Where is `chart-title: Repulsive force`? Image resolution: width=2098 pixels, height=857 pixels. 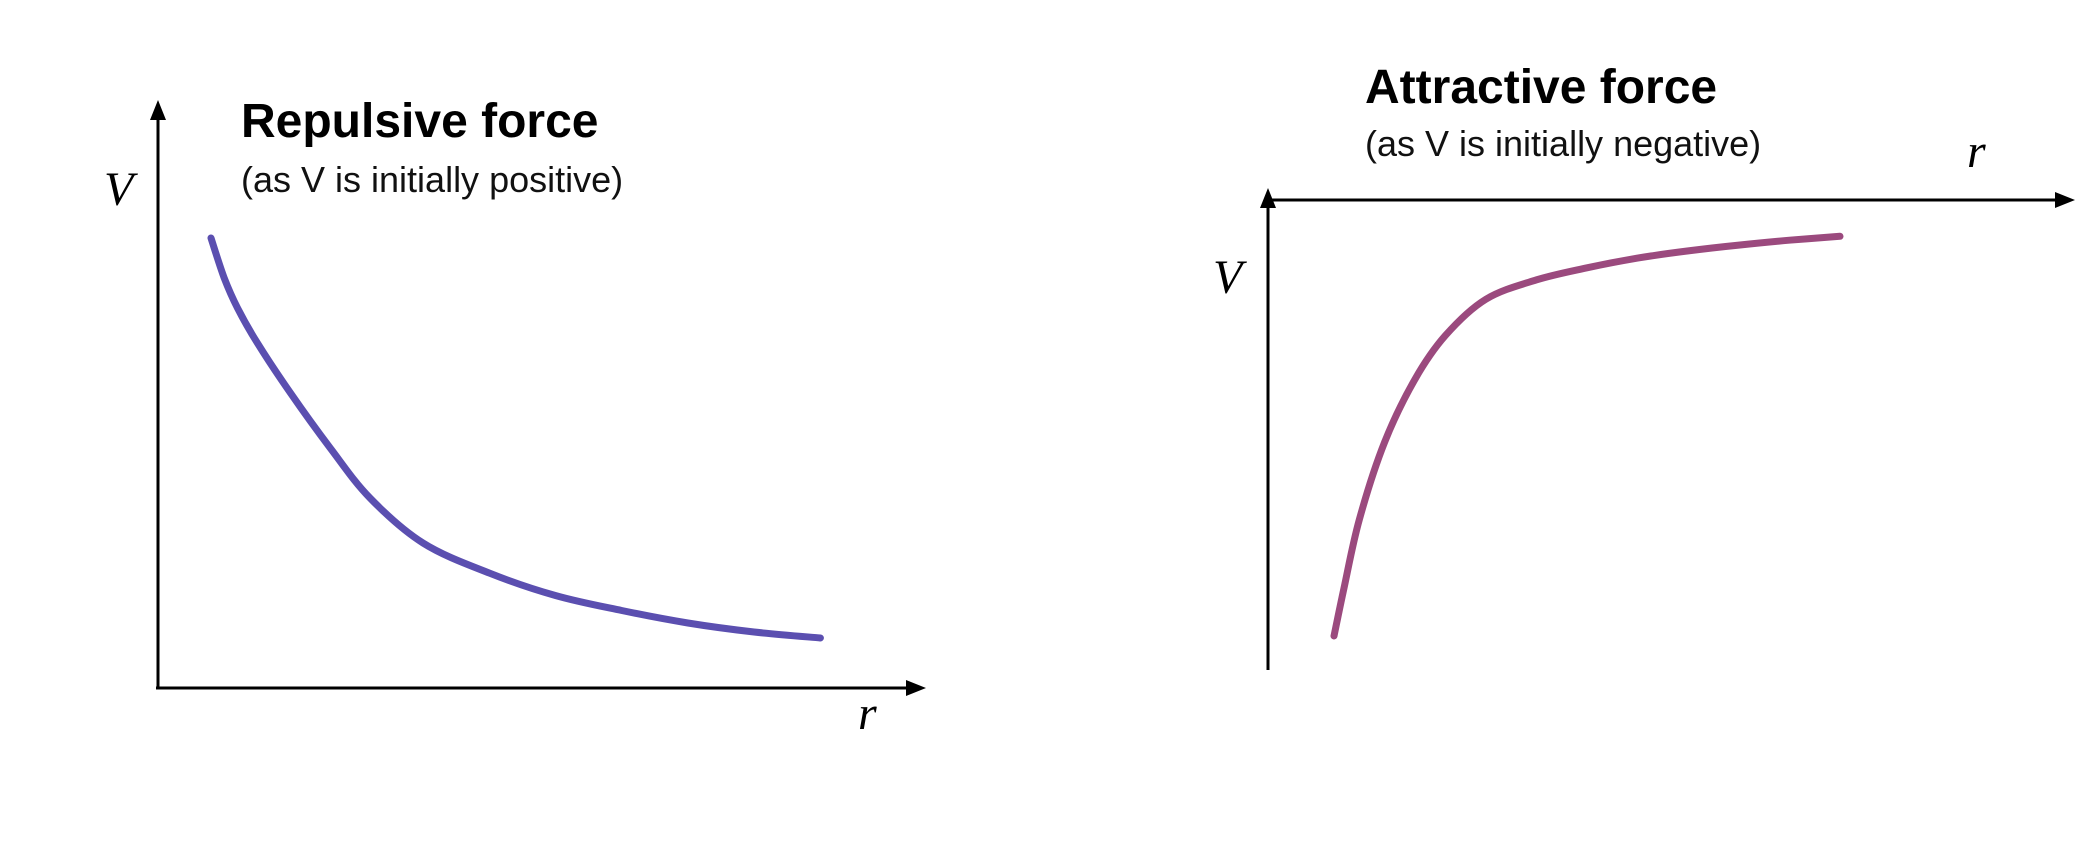
chart-title: Repulsive force is located at coordinates (420, 121).